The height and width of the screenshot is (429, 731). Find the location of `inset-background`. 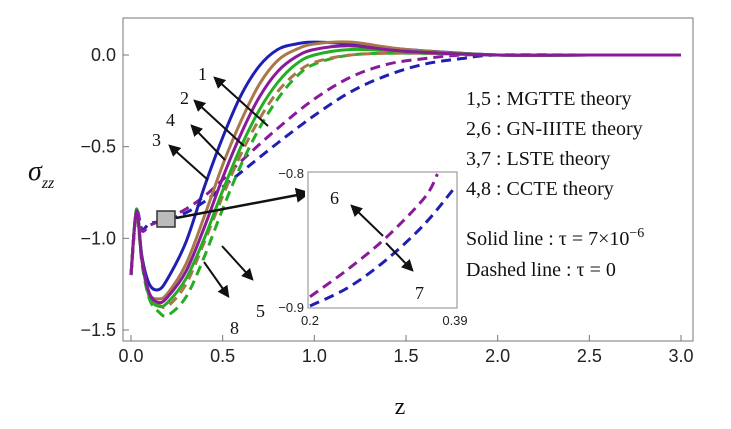

inset-background is located at coordinates (380, 239).